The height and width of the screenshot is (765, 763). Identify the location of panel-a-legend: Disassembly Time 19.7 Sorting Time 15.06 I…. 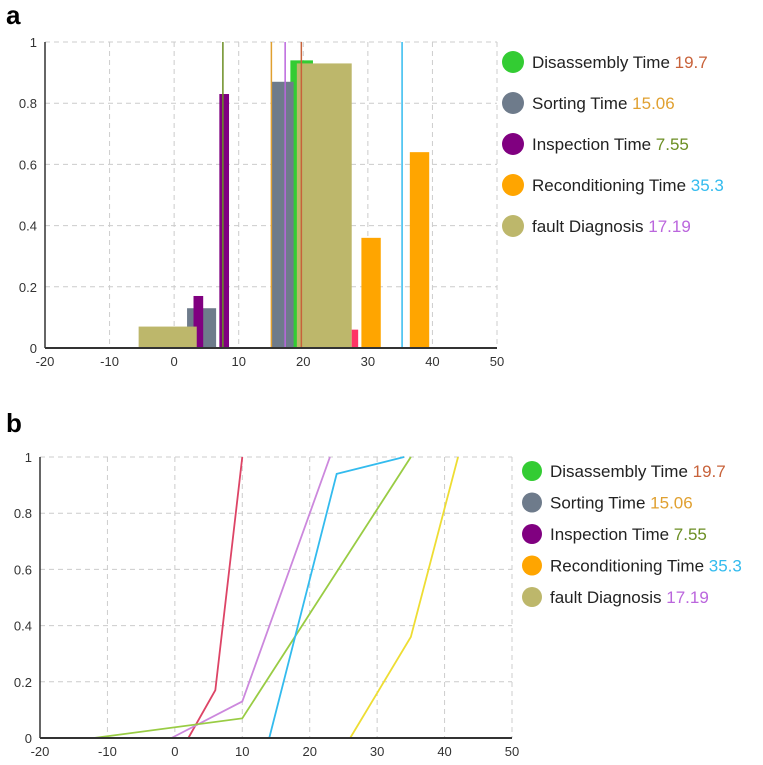
(613, 144).